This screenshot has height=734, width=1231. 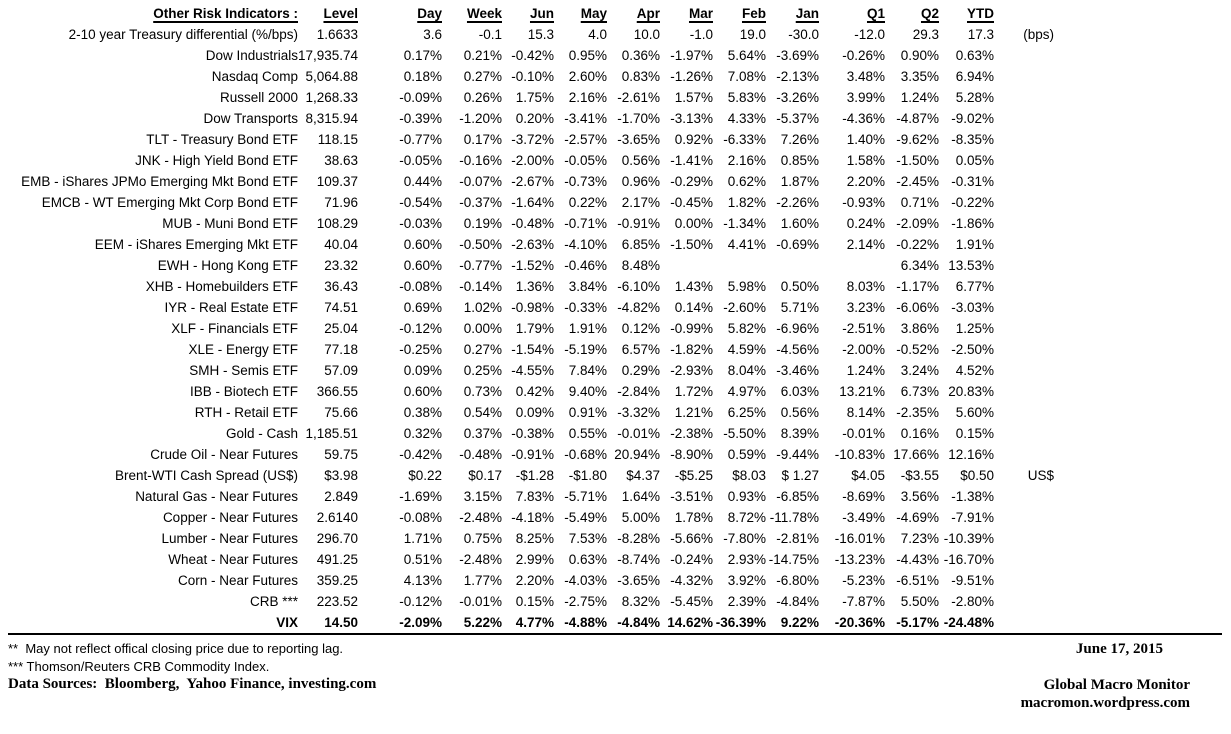 What do you see at coordinates (254, 76) in the screenshot?
I see `row-label-cell: Nasdaq Comp` at bounding box center [254, 76].